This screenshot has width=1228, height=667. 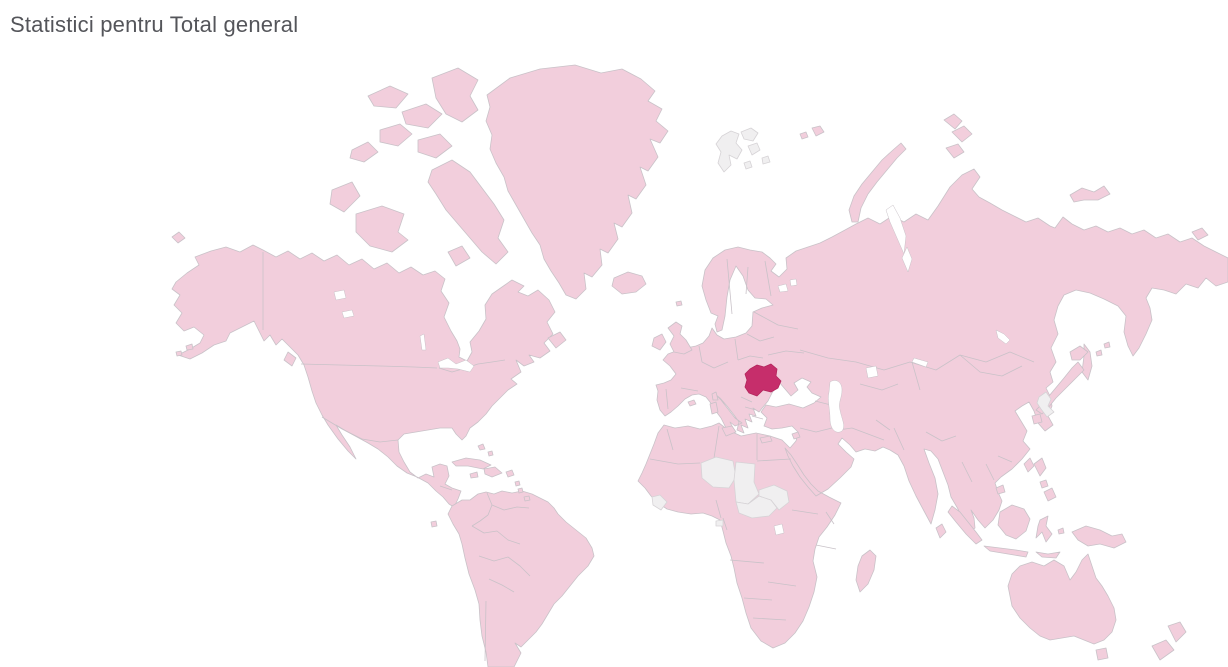 I want to click on no-data-region-svalbard-s, so click(x=748, y=165).